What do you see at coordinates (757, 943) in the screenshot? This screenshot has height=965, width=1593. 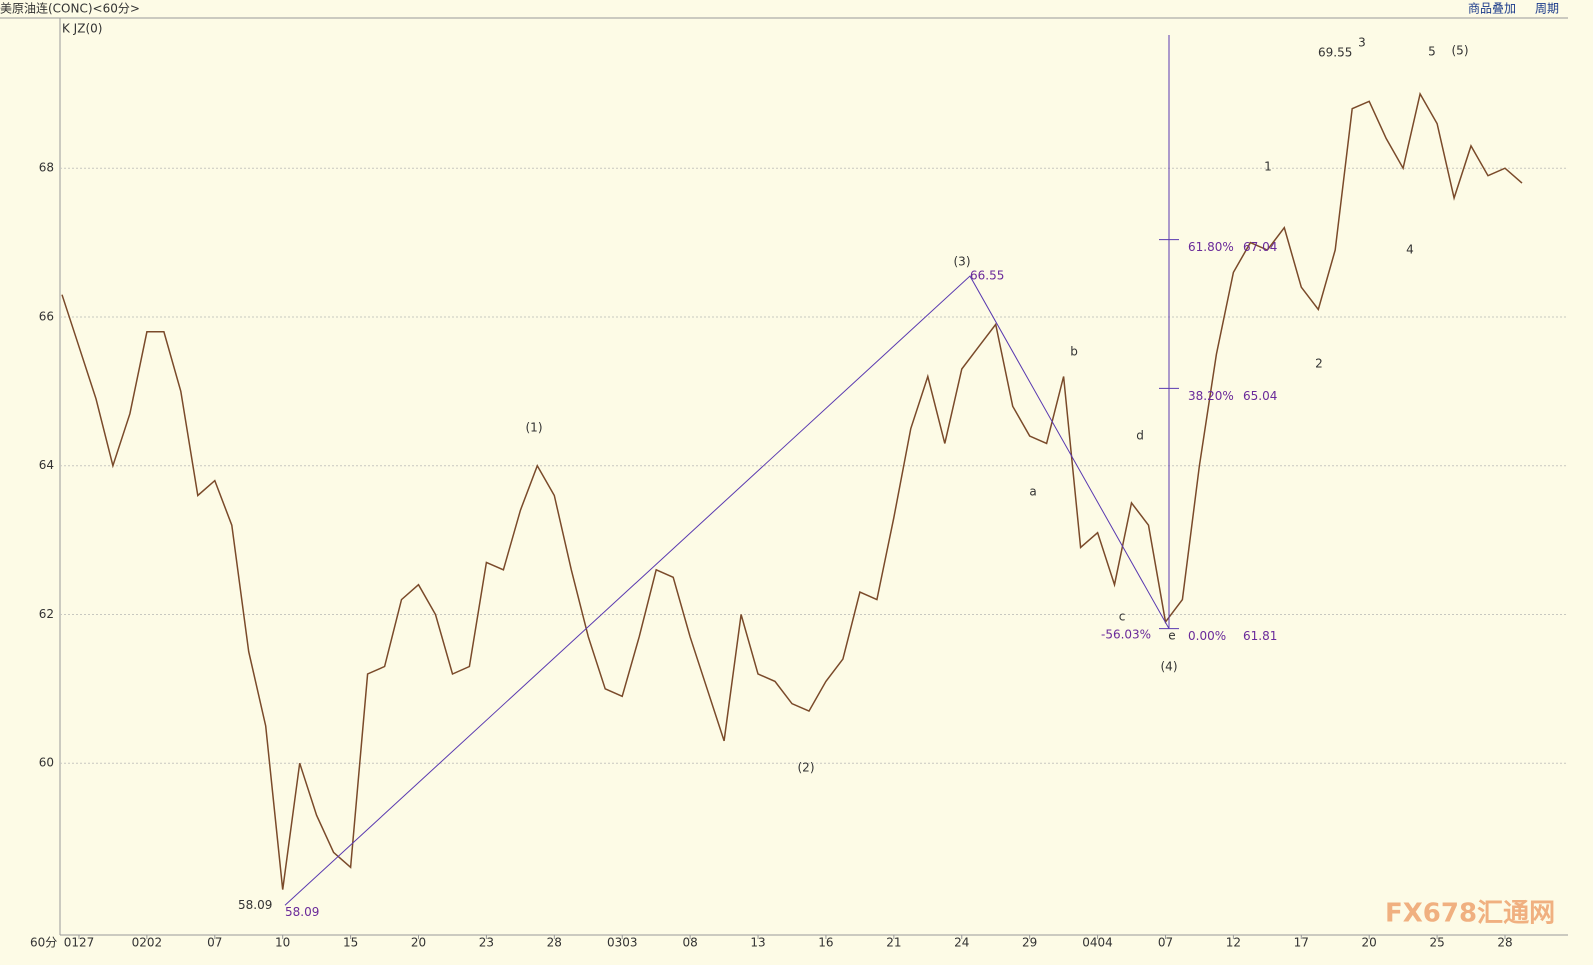 I see `x-tick-label: 13` at bounding box center [757, 943].